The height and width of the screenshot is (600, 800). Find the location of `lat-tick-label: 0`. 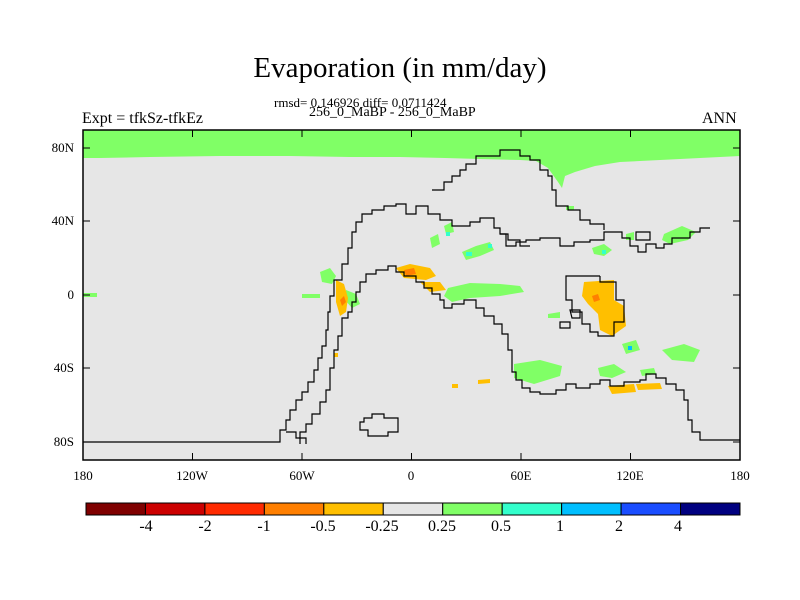

lat-tick-label: 0 is located at coordinates (71, 294).